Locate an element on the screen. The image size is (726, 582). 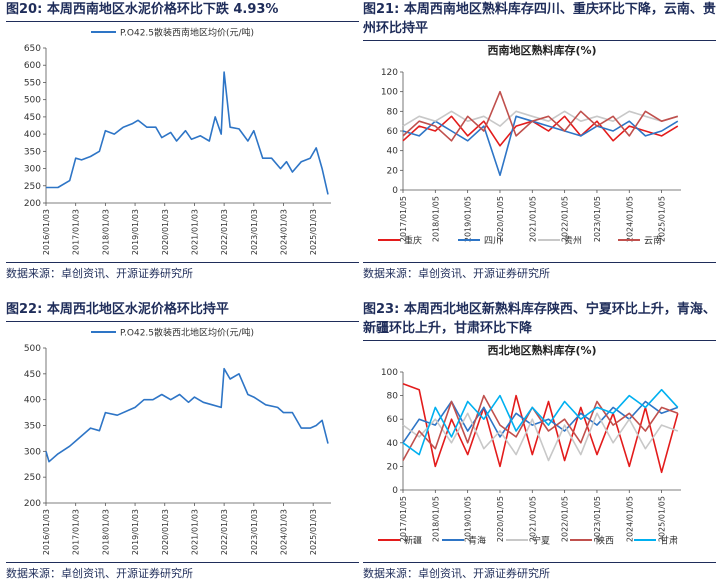
x-tick-label: 2021/01/05 is located at coordinates (532, 519).